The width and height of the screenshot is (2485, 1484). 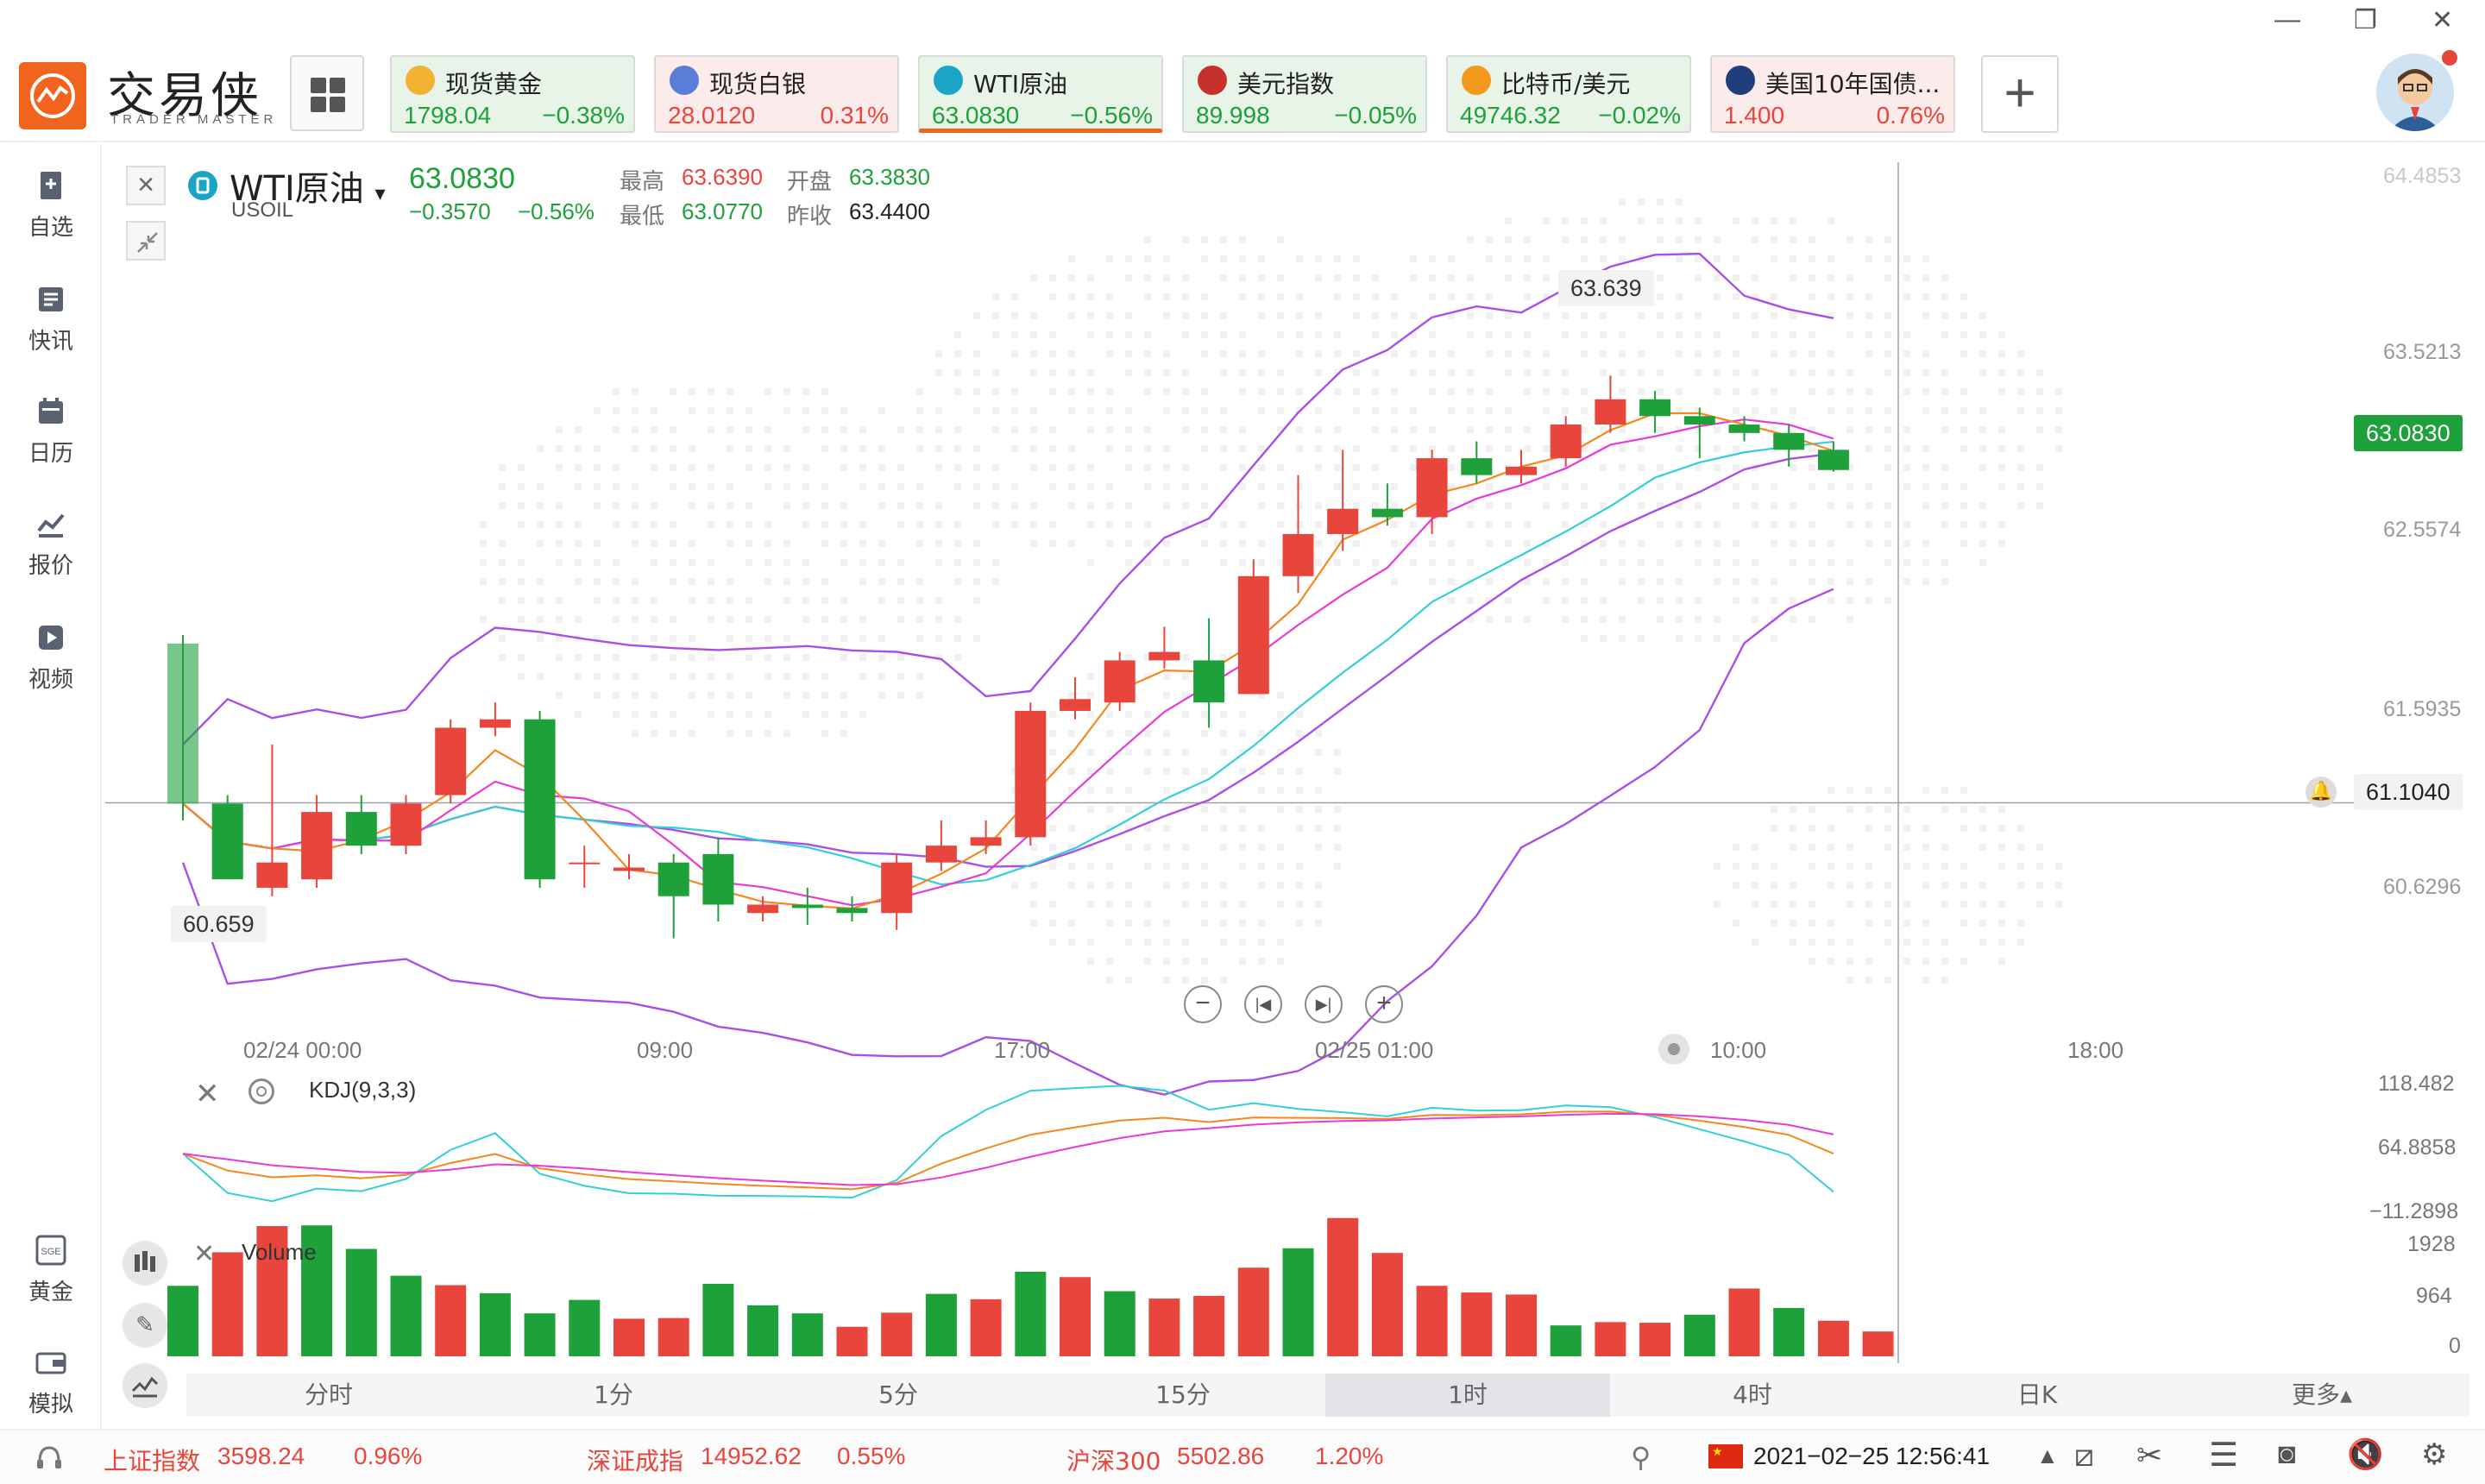 What do you see at coordinates (776, 94) in the screenshot?
I see `ticker-card: 现货白银 28.0120 0.31%` at bounding box center [776, 94].